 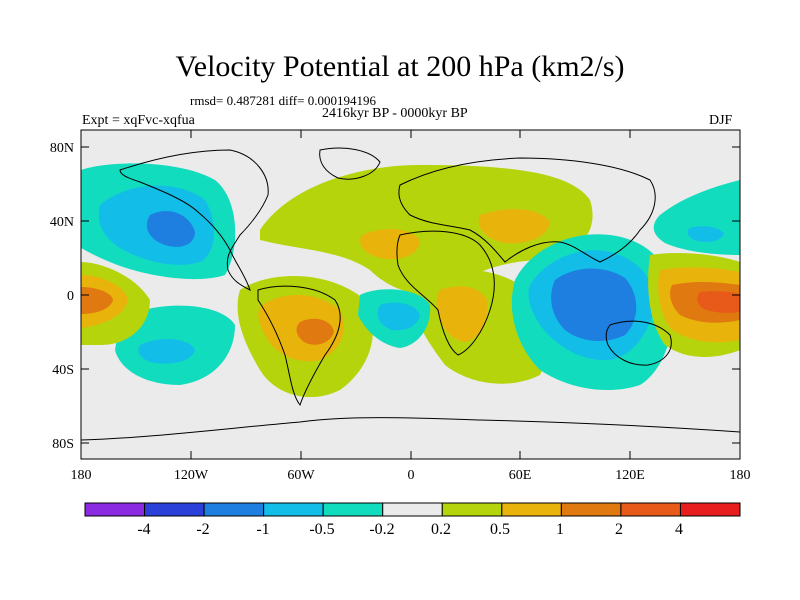 I want to click on lat-label-eq: 0, so click(x=70, y=296).